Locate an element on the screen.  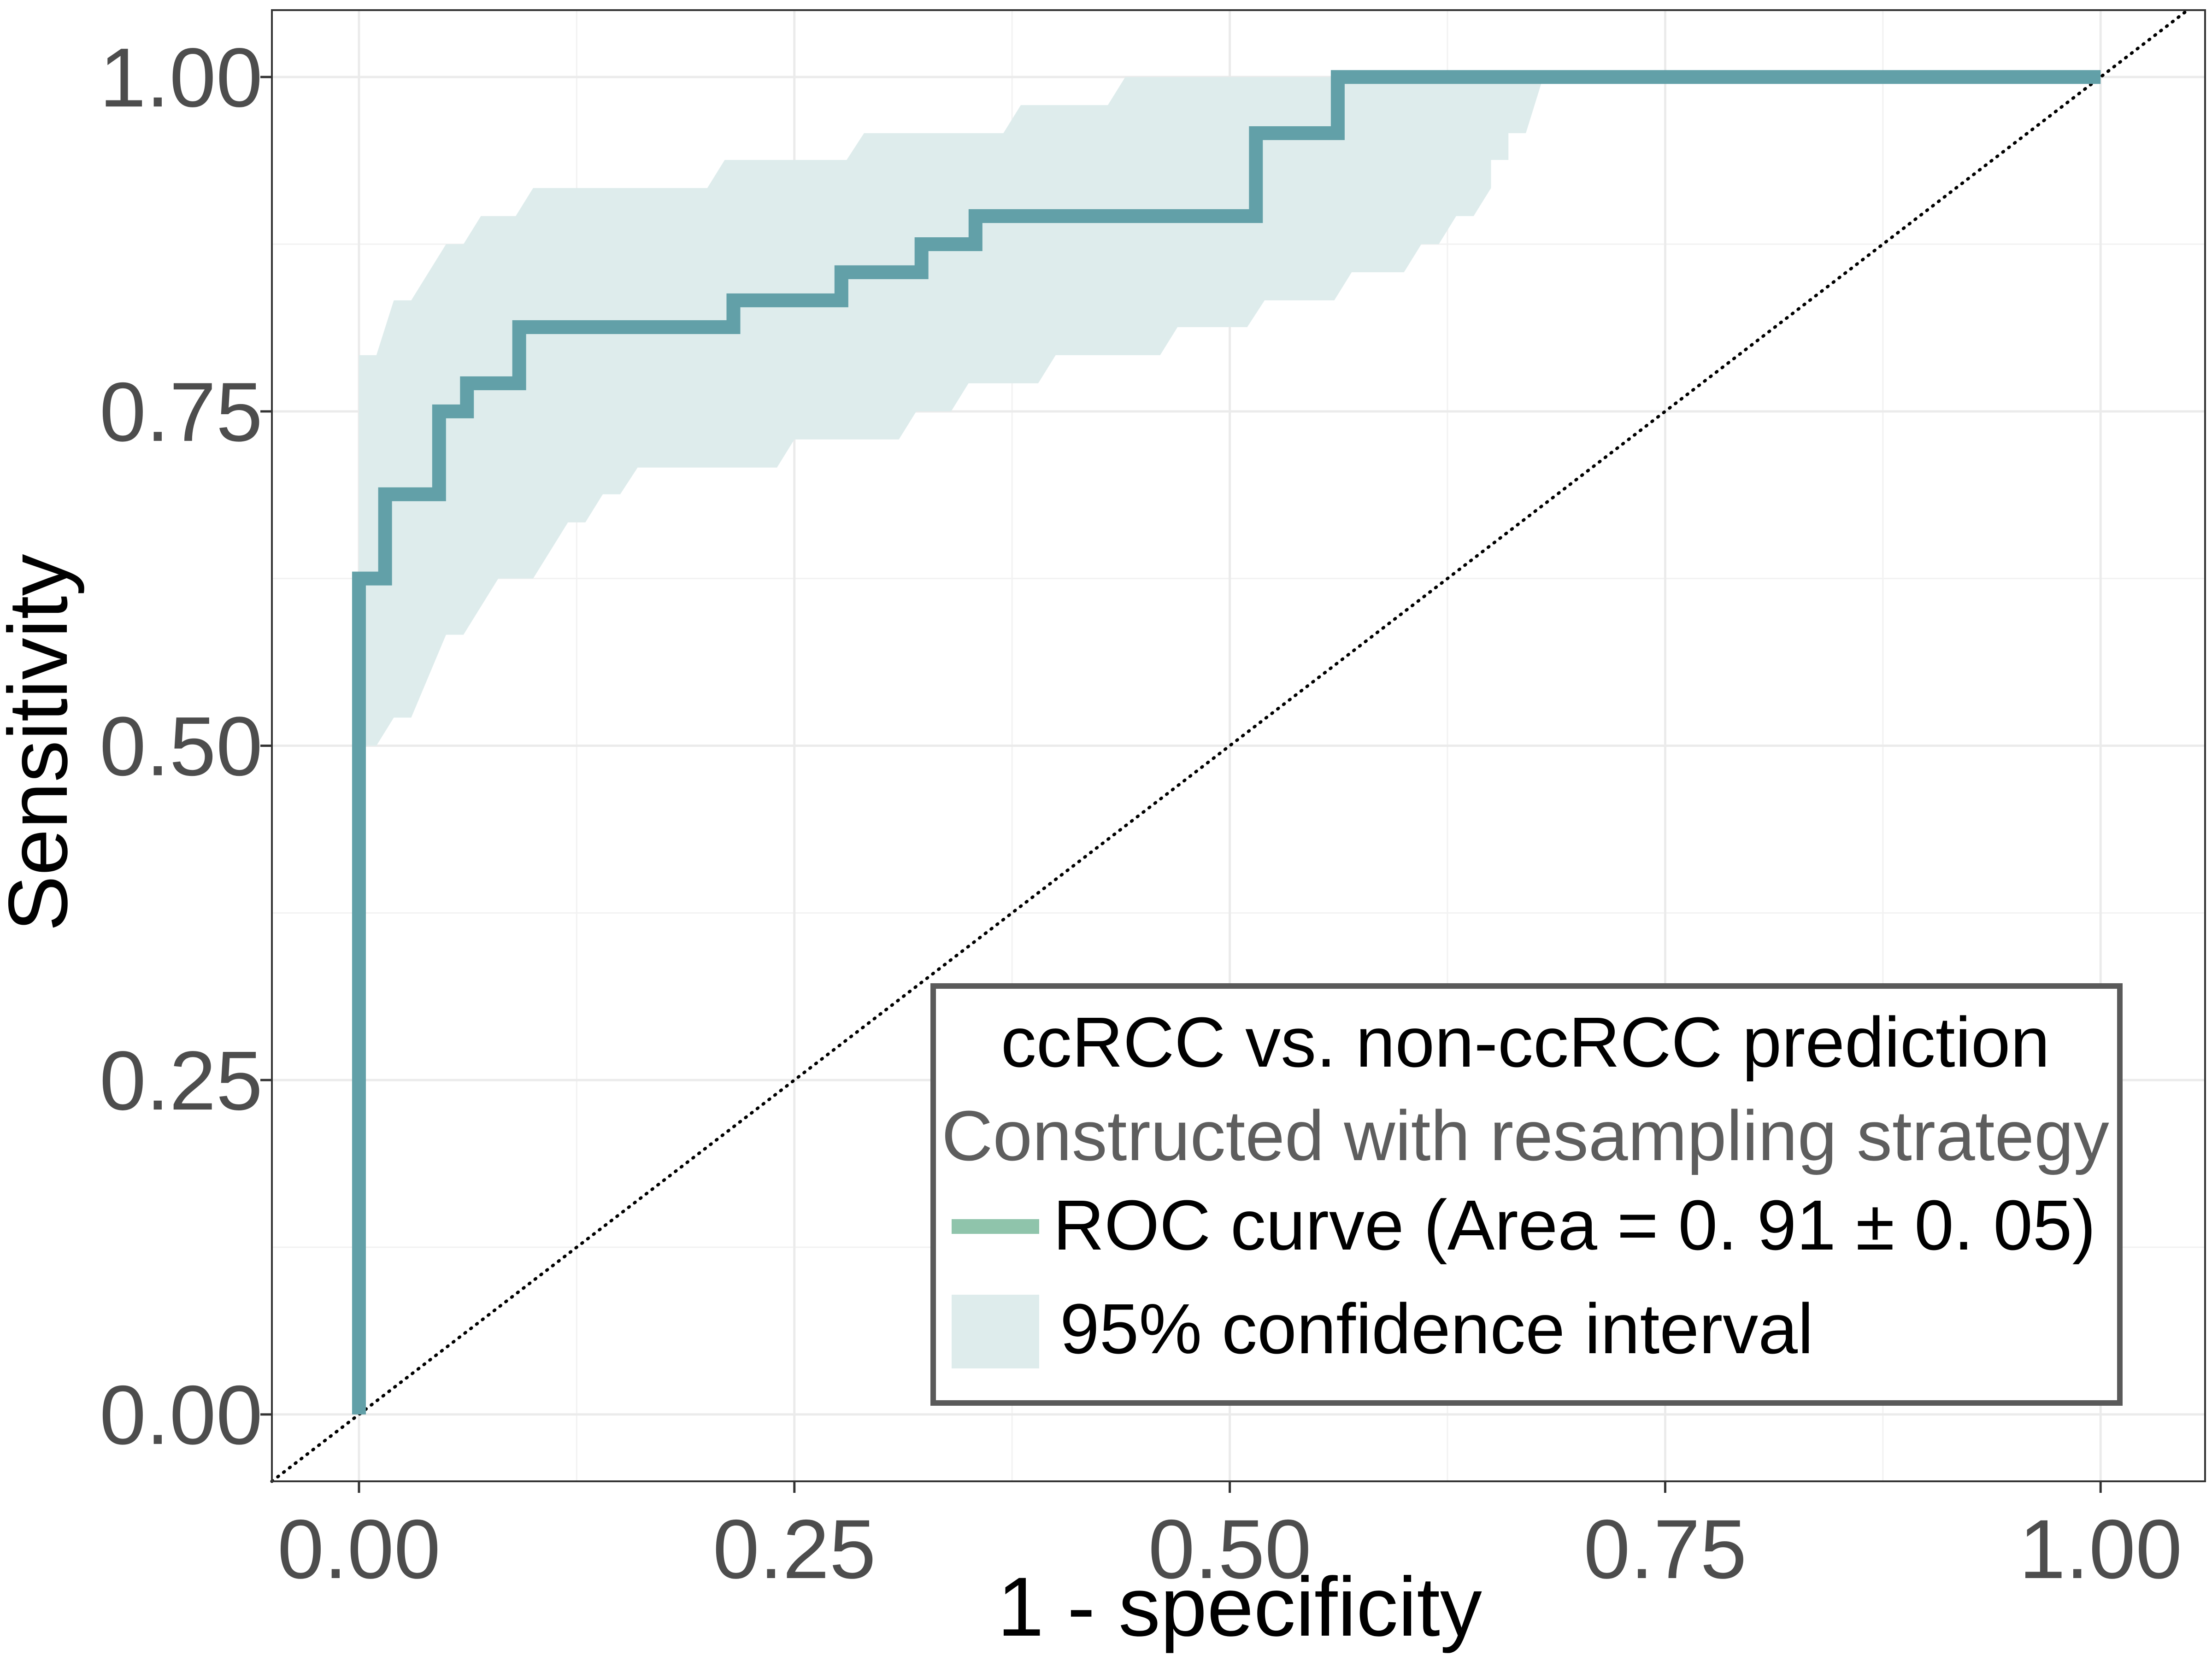
legend-box is located at coordinates (1526, 1194).